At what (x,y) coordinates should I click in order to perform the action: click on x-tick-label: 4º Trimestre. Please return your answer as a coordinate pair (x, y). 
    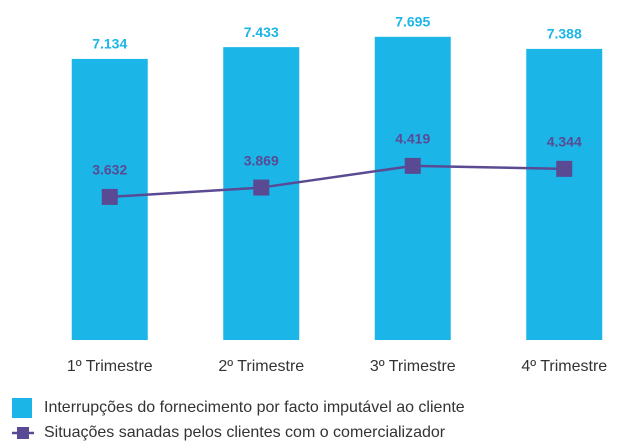
    Looking at the image, I should click on (564, 366).